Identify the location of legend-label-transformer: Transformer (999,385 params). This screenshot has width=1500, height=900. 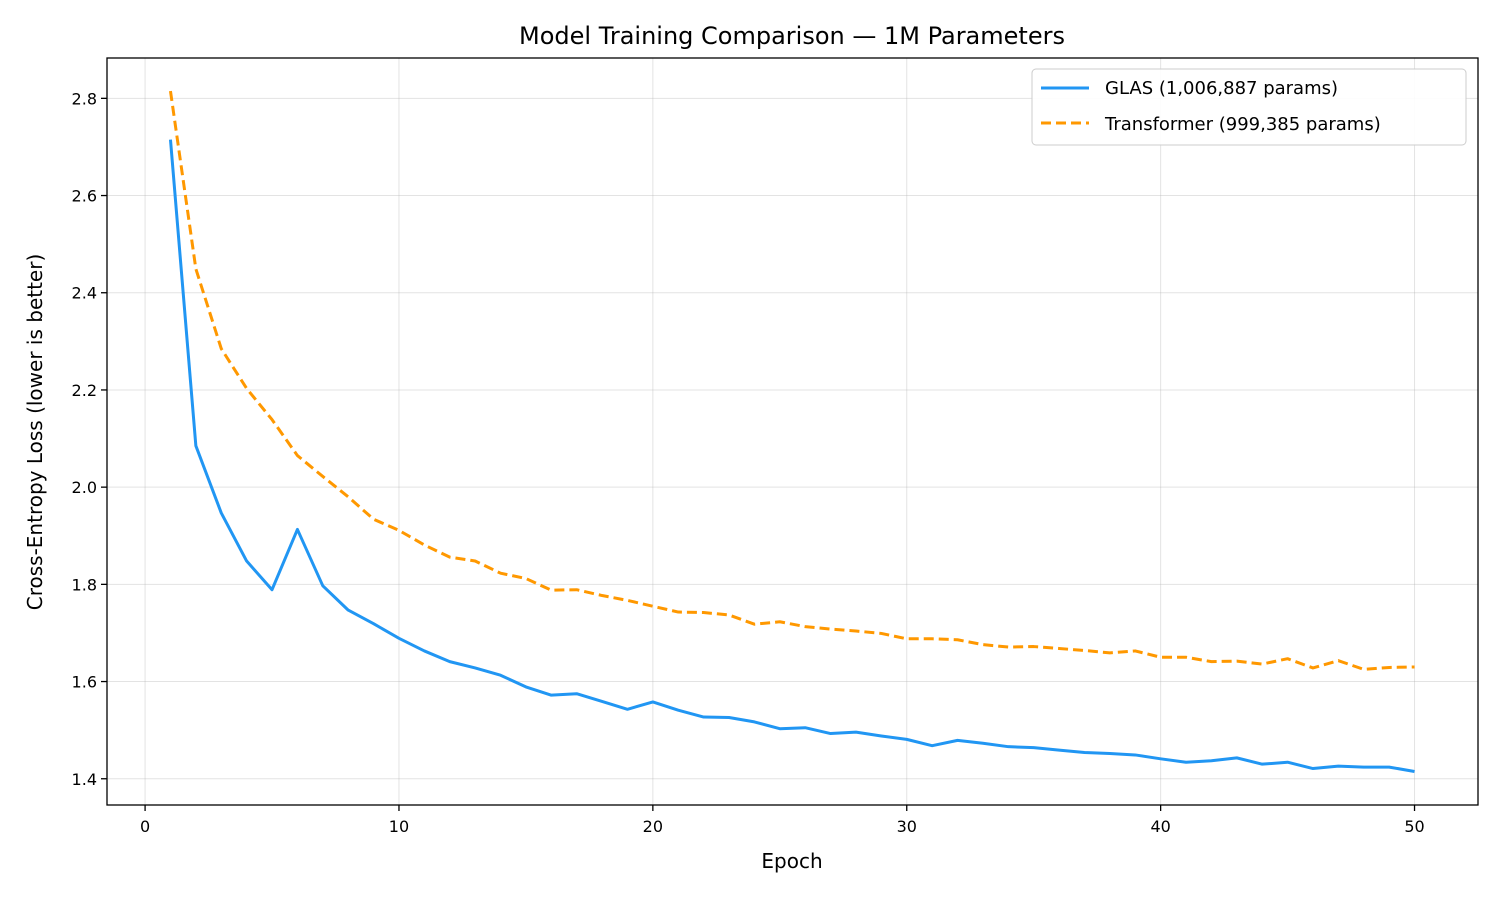
(1242, 124).